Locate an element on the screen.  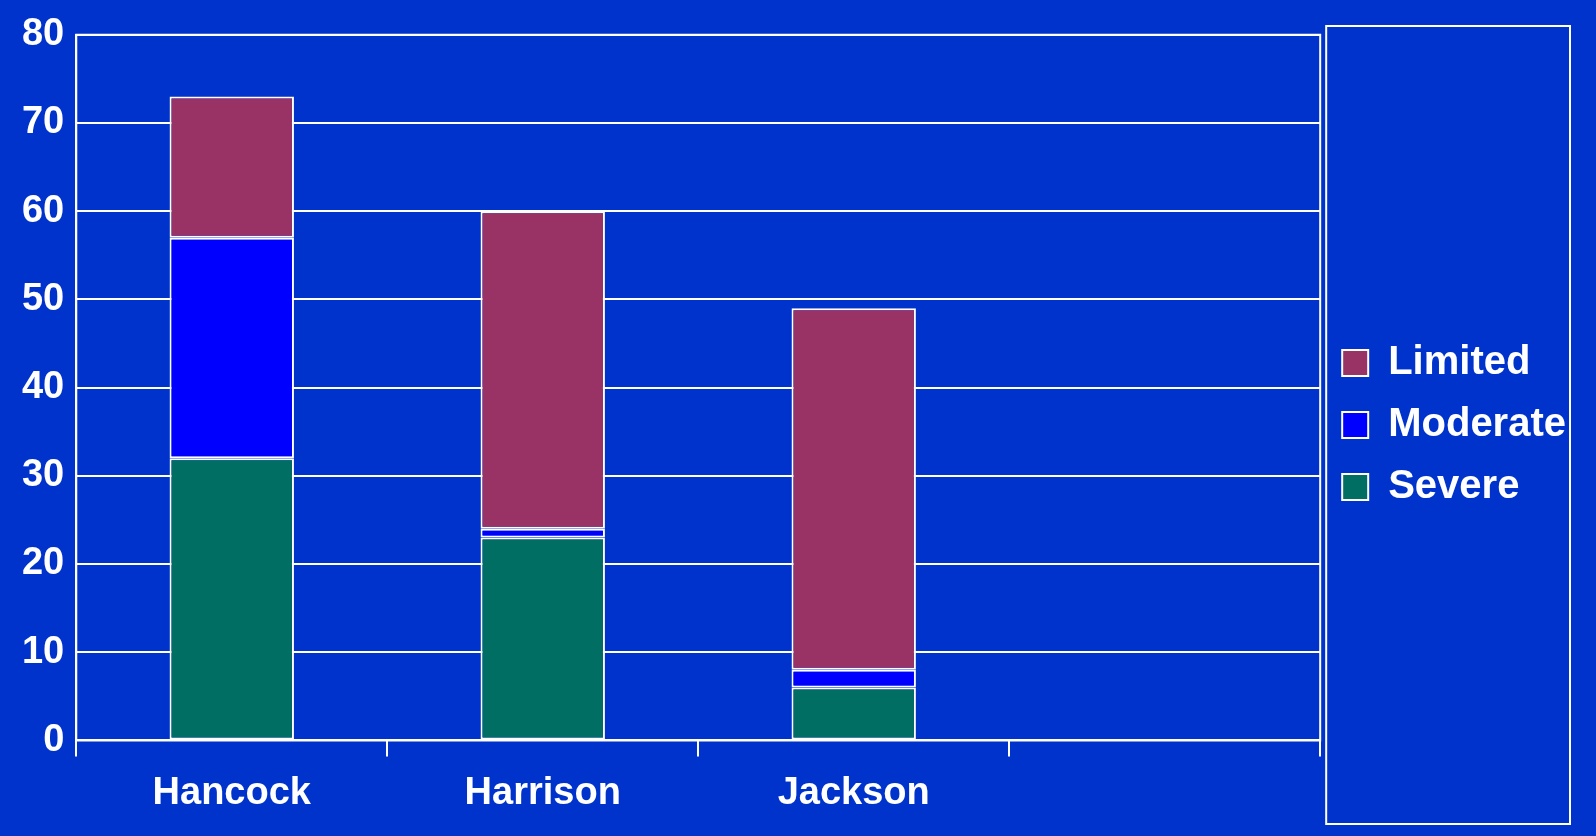
y-tick-label: 30 is located at coordinates (43, 473).